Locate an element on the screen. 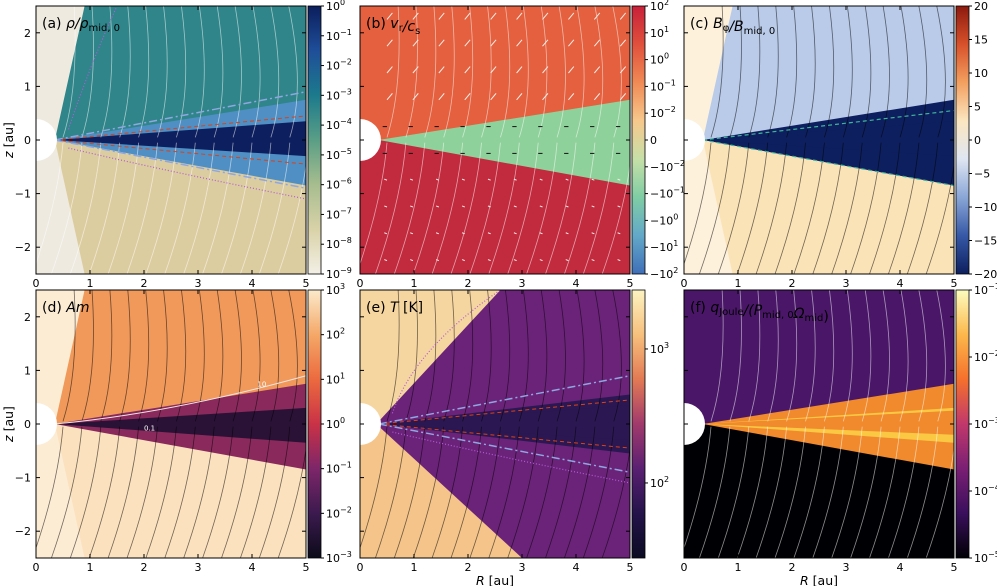 The width and height of the screenshot is (997, 586). x-tick-label: 1 is located at coordinates (738, 567).